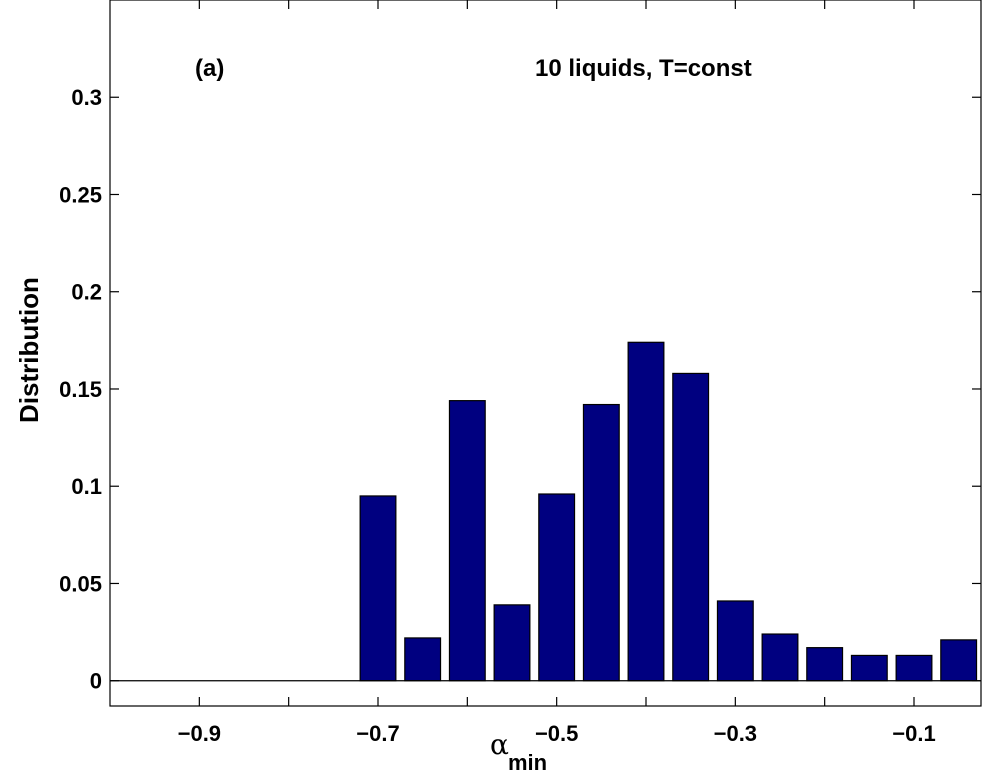 The image size is (982, 774). What do you see at coordinates (377, 733) in the screenshot?
I see `x-tick-label: −0.7` at bounding box center [377, 733].